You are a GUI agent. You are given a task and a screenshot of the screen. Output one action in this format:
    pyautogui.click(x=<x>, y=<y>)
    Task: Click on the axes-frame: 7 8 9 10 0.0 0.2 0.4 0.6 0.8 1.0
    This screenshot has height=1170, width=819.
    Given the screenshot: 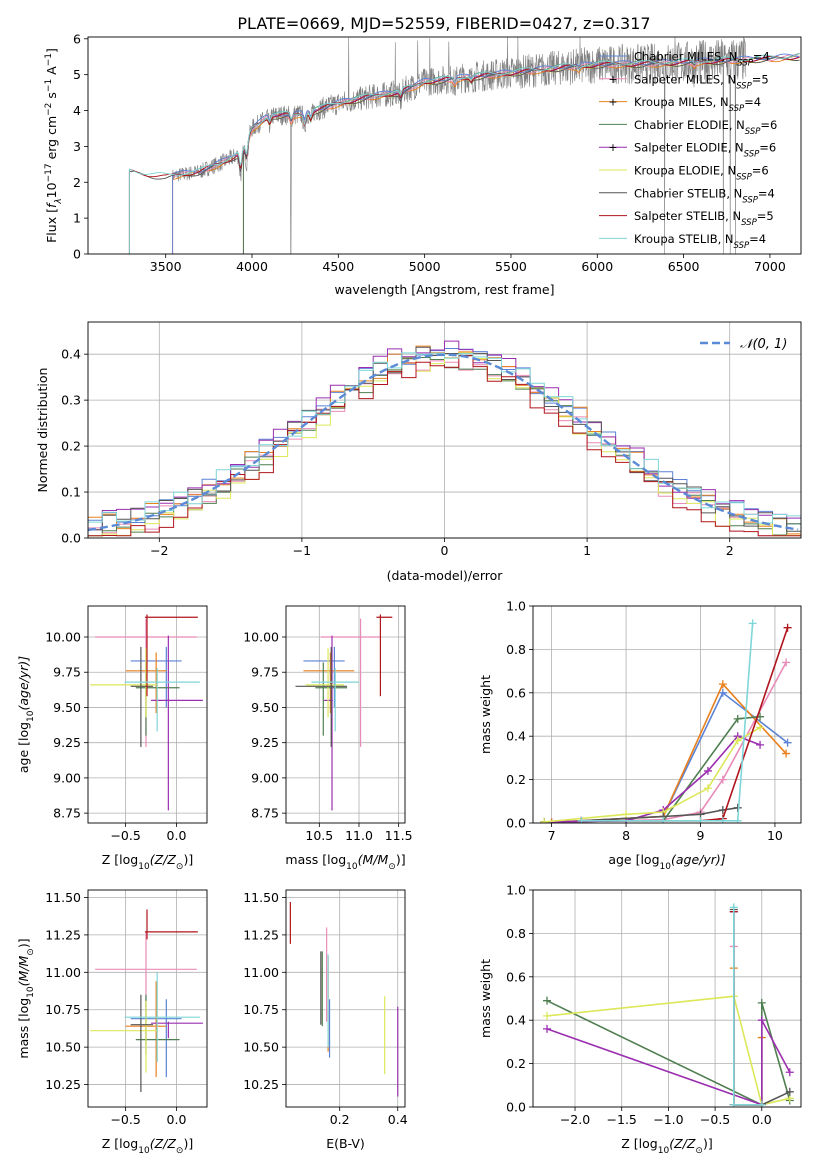 What is the action you would take?
    pyautogui.click(x=654, y=721)
    